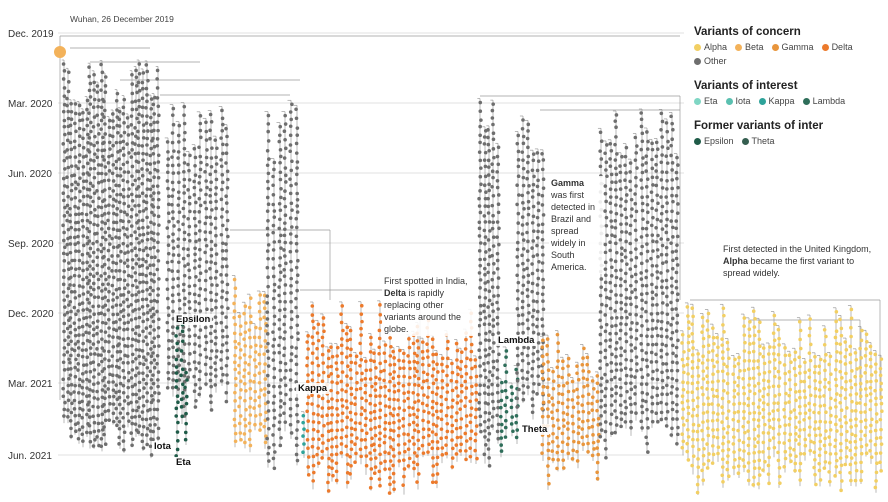 This screenshot has height=502, width=888. Describe the element at coordinates (30, 384) in the screenshot. I see `time-axis-label: Mar. 2021` at that location.